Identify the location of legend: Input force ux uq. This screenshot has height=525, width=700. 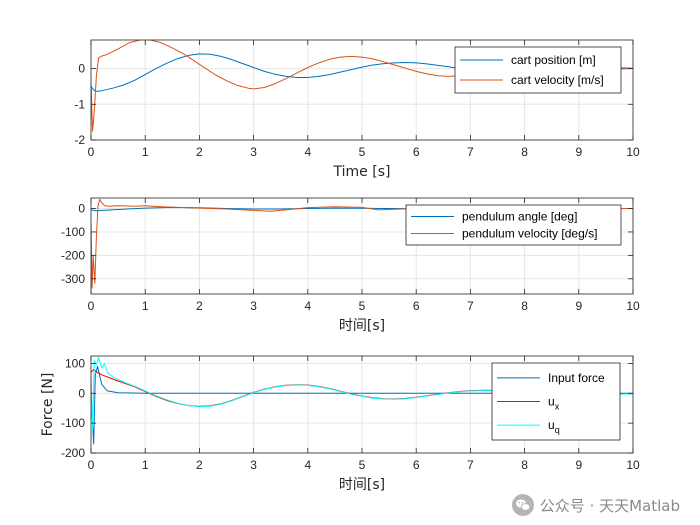
(556, 401).